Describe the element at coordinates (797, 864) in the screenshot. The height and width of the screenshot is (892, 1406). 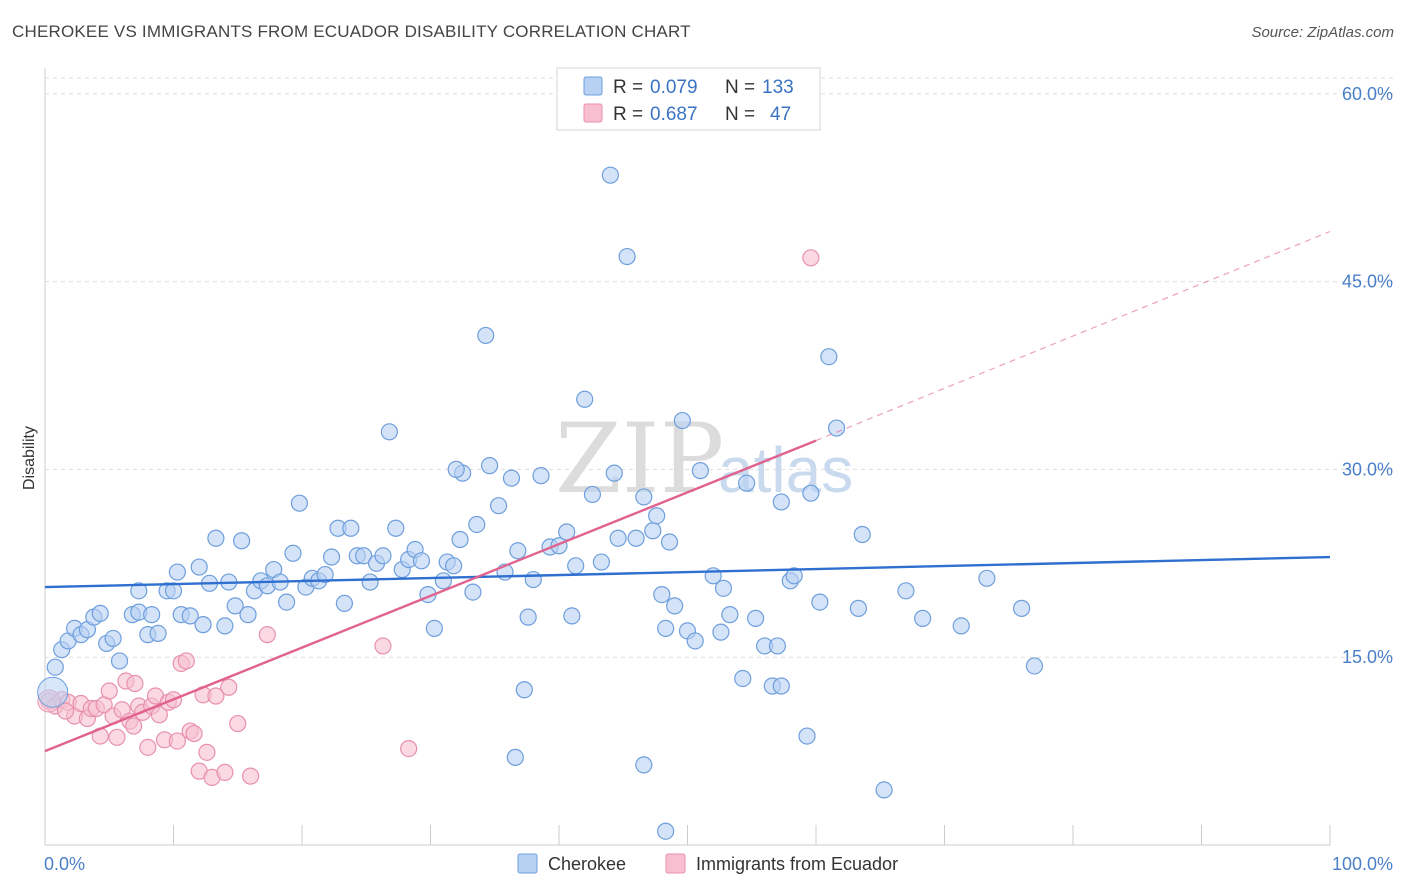
I see `bottom-legend-ecuador: Immigrants from Ecuador` at that location.